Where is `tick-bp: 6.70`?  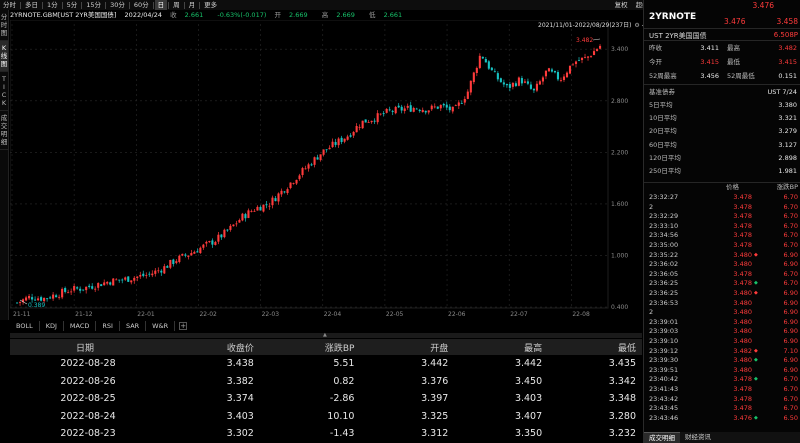
tick-bp: 6.70 is located at coordinates (790, 408).